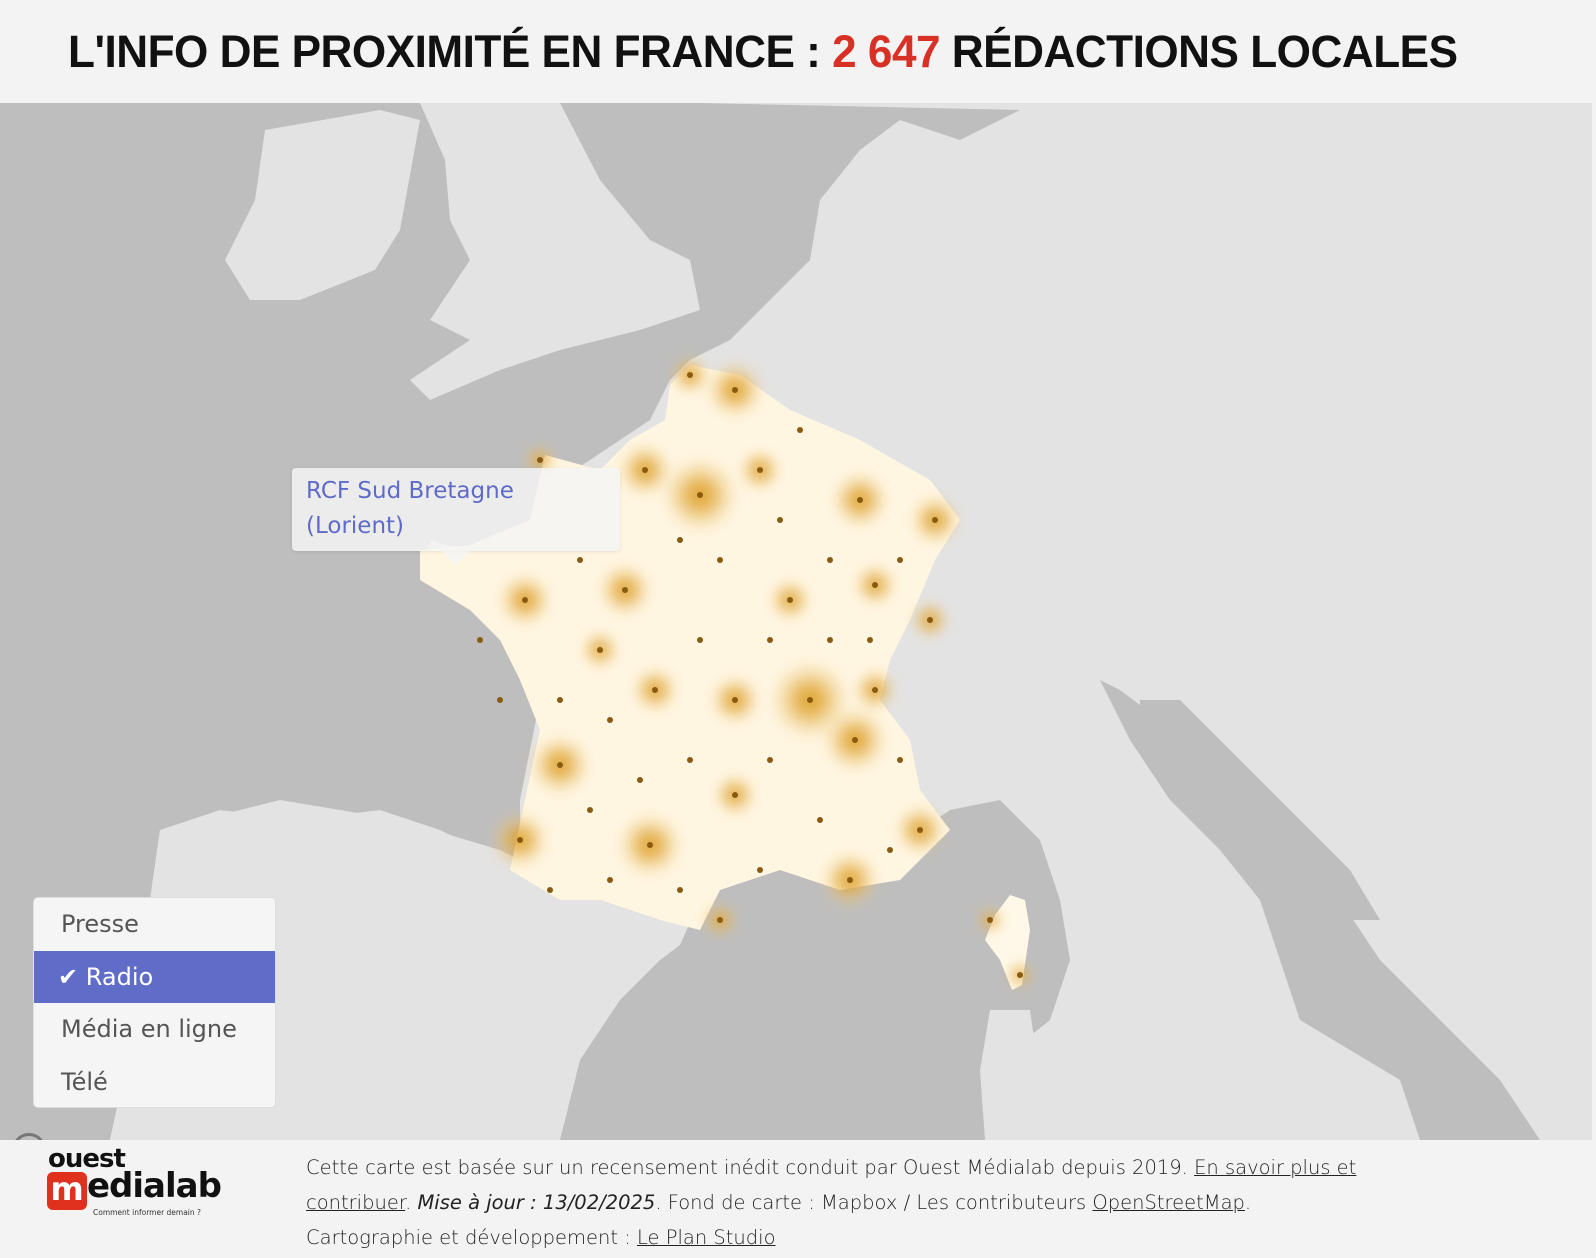  I want to click on filter-option-presse: Presse, so click(100, 924).